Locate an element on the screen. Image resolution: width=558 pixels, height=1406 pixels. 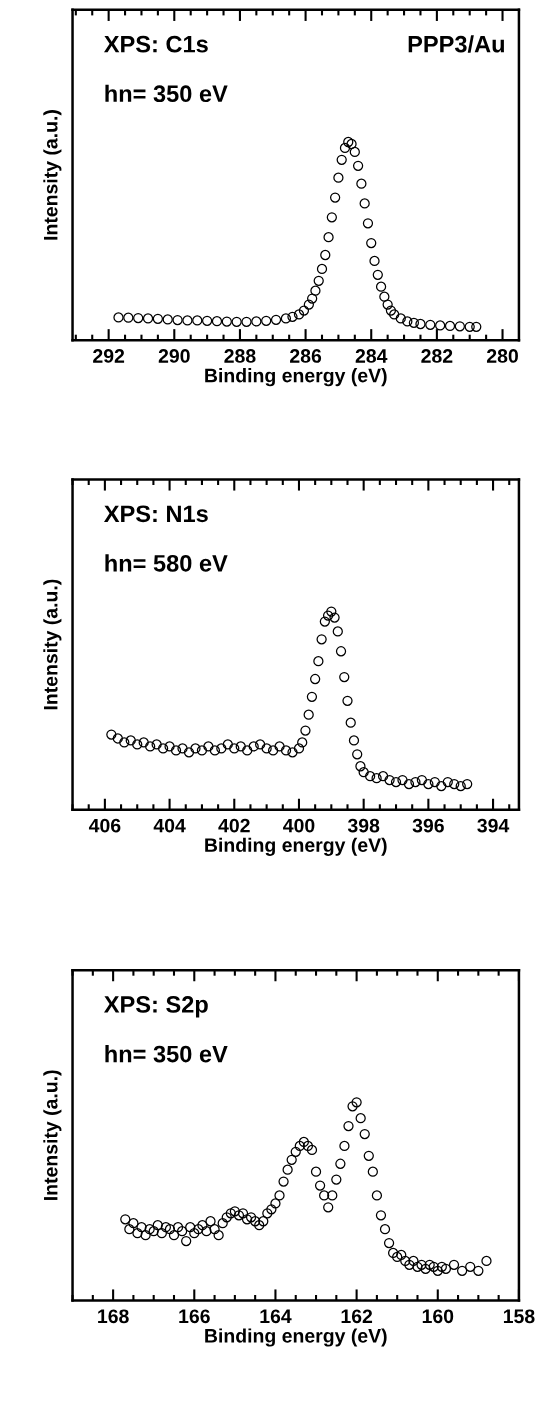
x-tick-label: 396 is located at coordinates (428, 825).